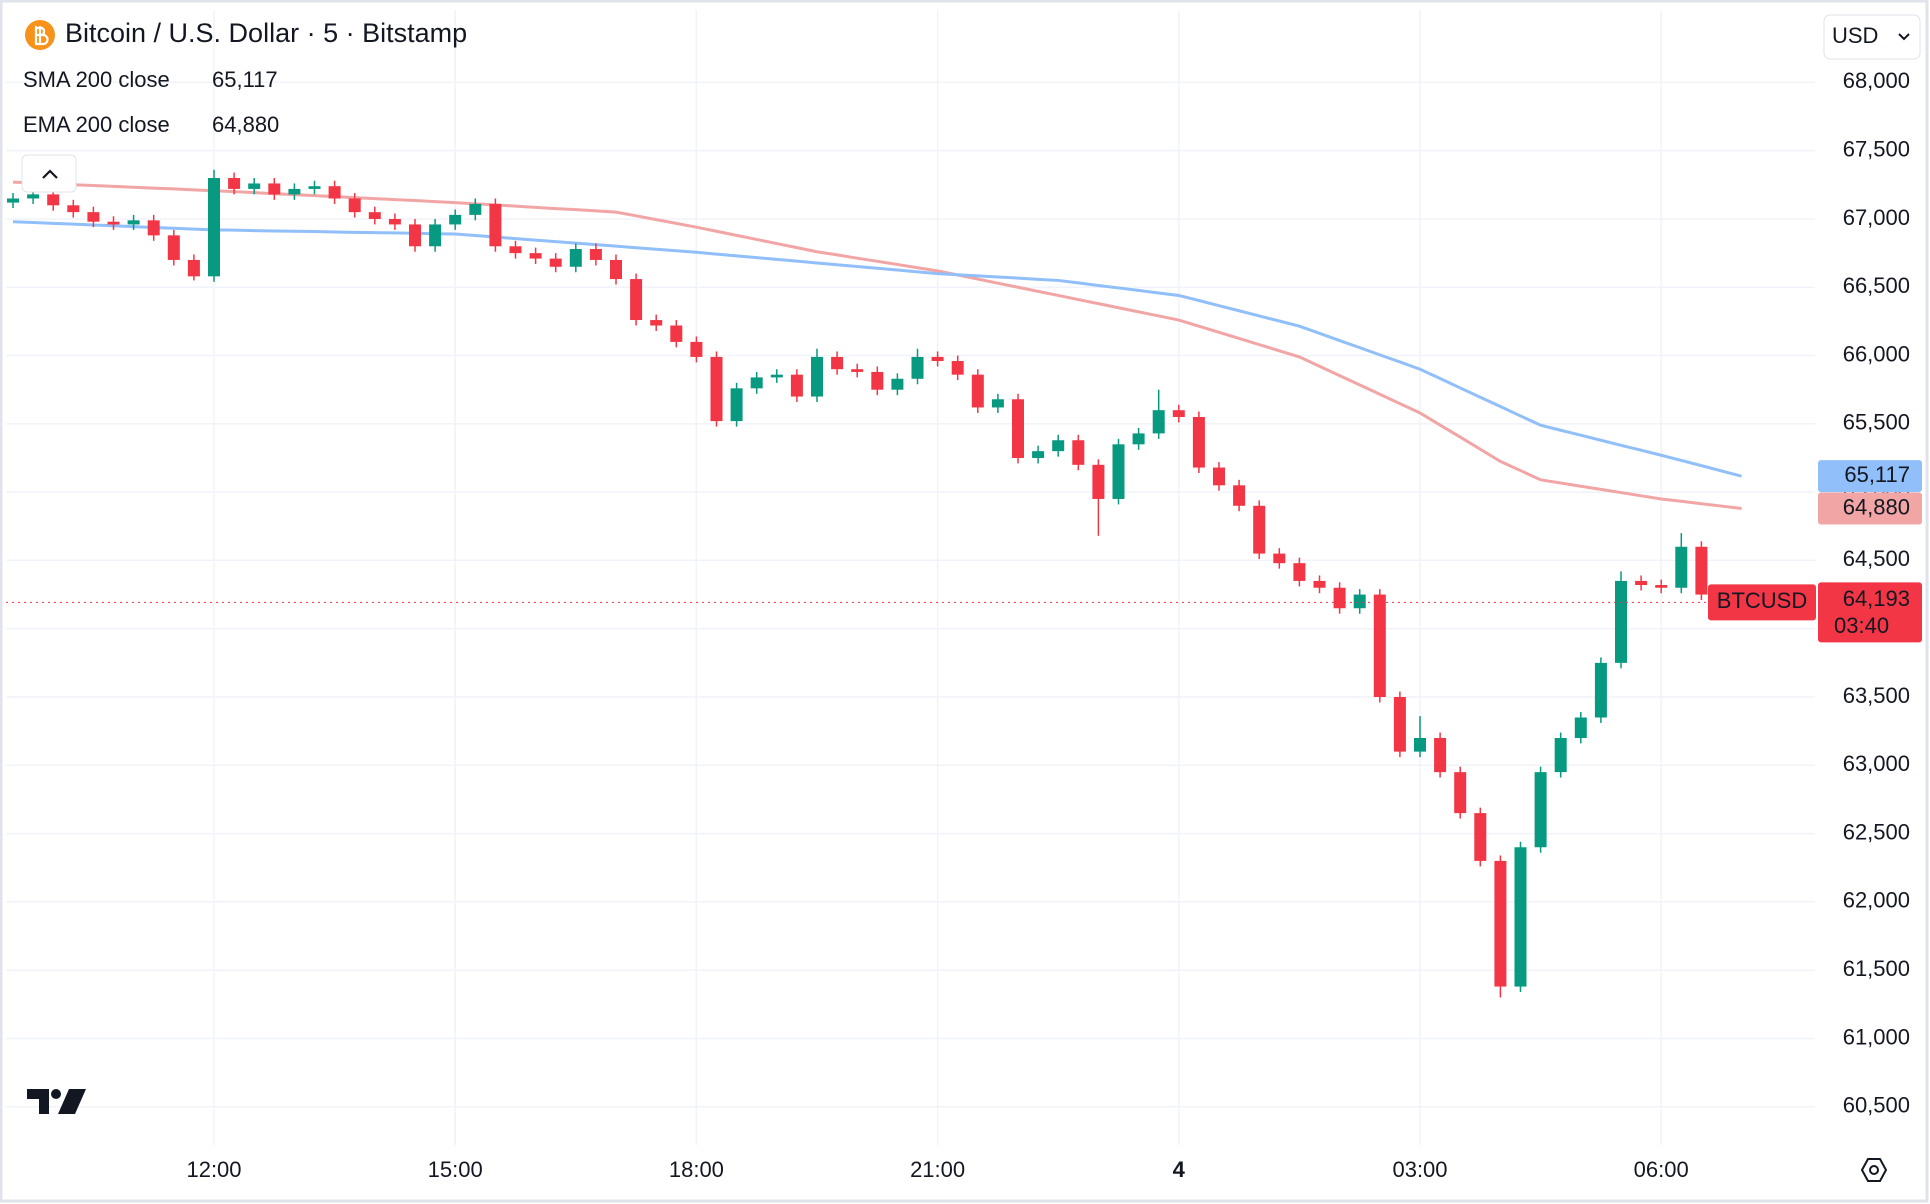  I want to click on tv-logo, so click(56, 1101).